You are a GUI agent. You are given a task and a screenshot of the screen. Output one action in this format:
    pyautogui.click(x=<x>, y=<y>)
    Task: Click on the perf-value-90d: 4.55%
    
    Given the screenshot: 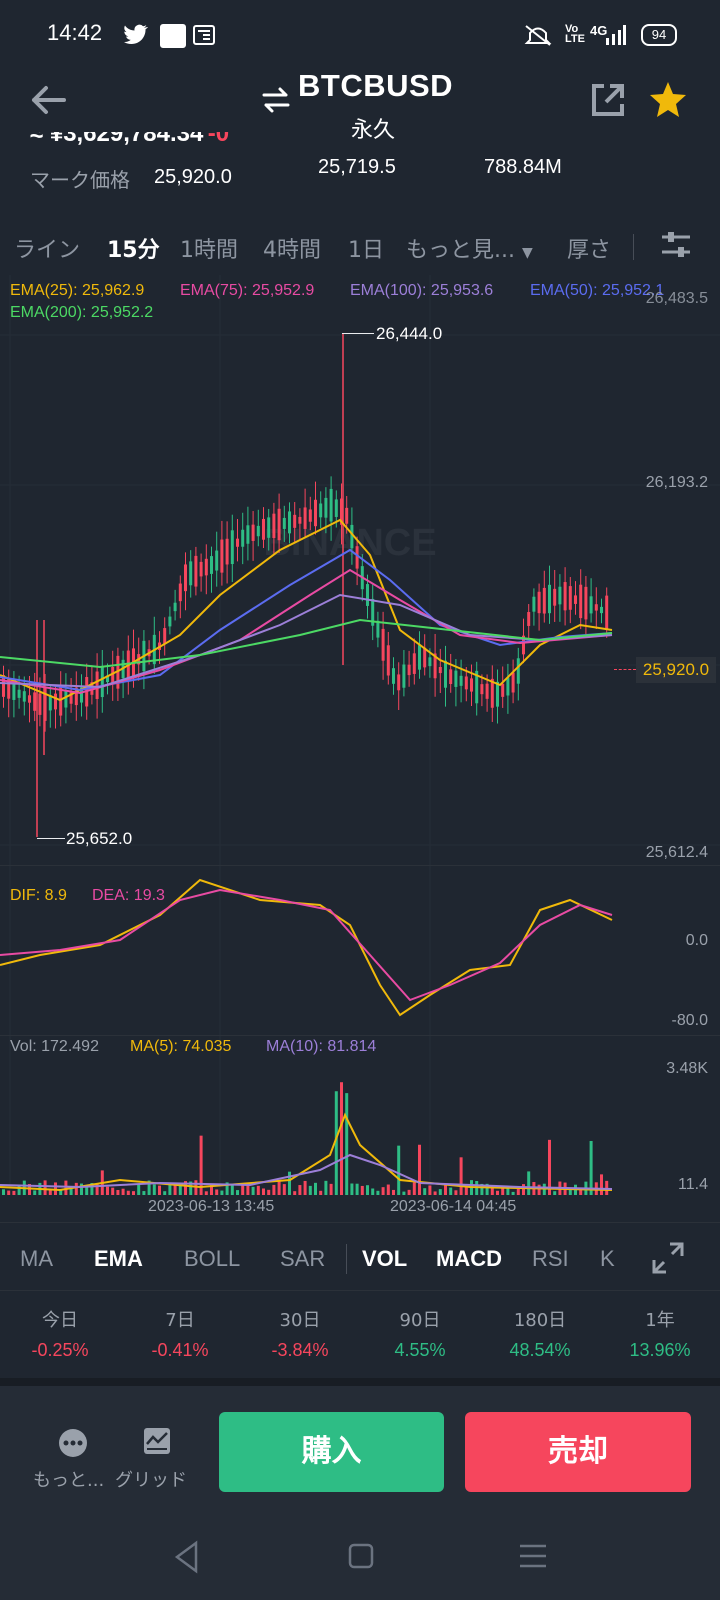 What is the action you would take?
    pyautogui.click(x=420, y=1350)
    